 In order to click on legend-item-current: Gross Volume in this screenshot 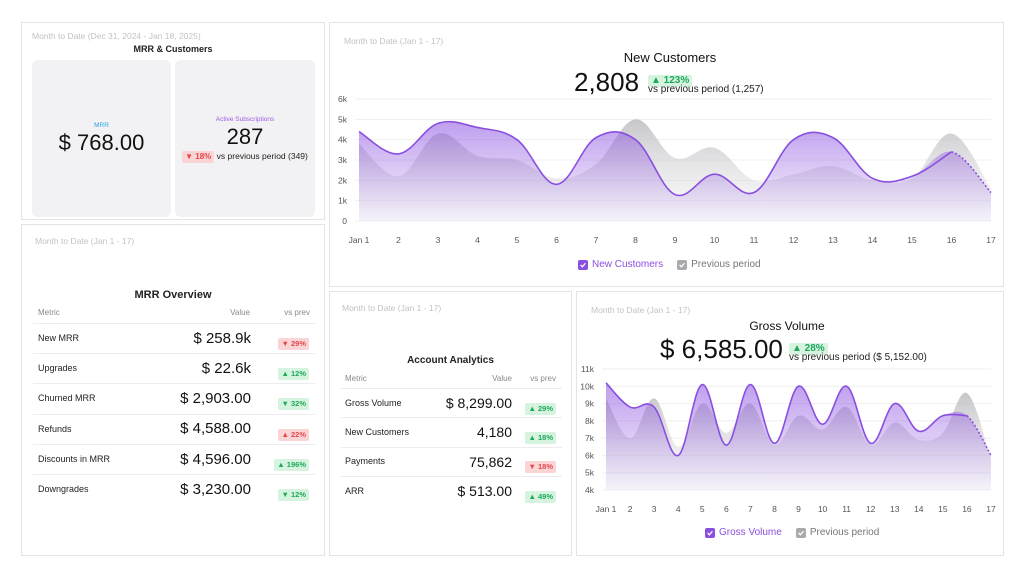, I will do `click(743, 532)`.